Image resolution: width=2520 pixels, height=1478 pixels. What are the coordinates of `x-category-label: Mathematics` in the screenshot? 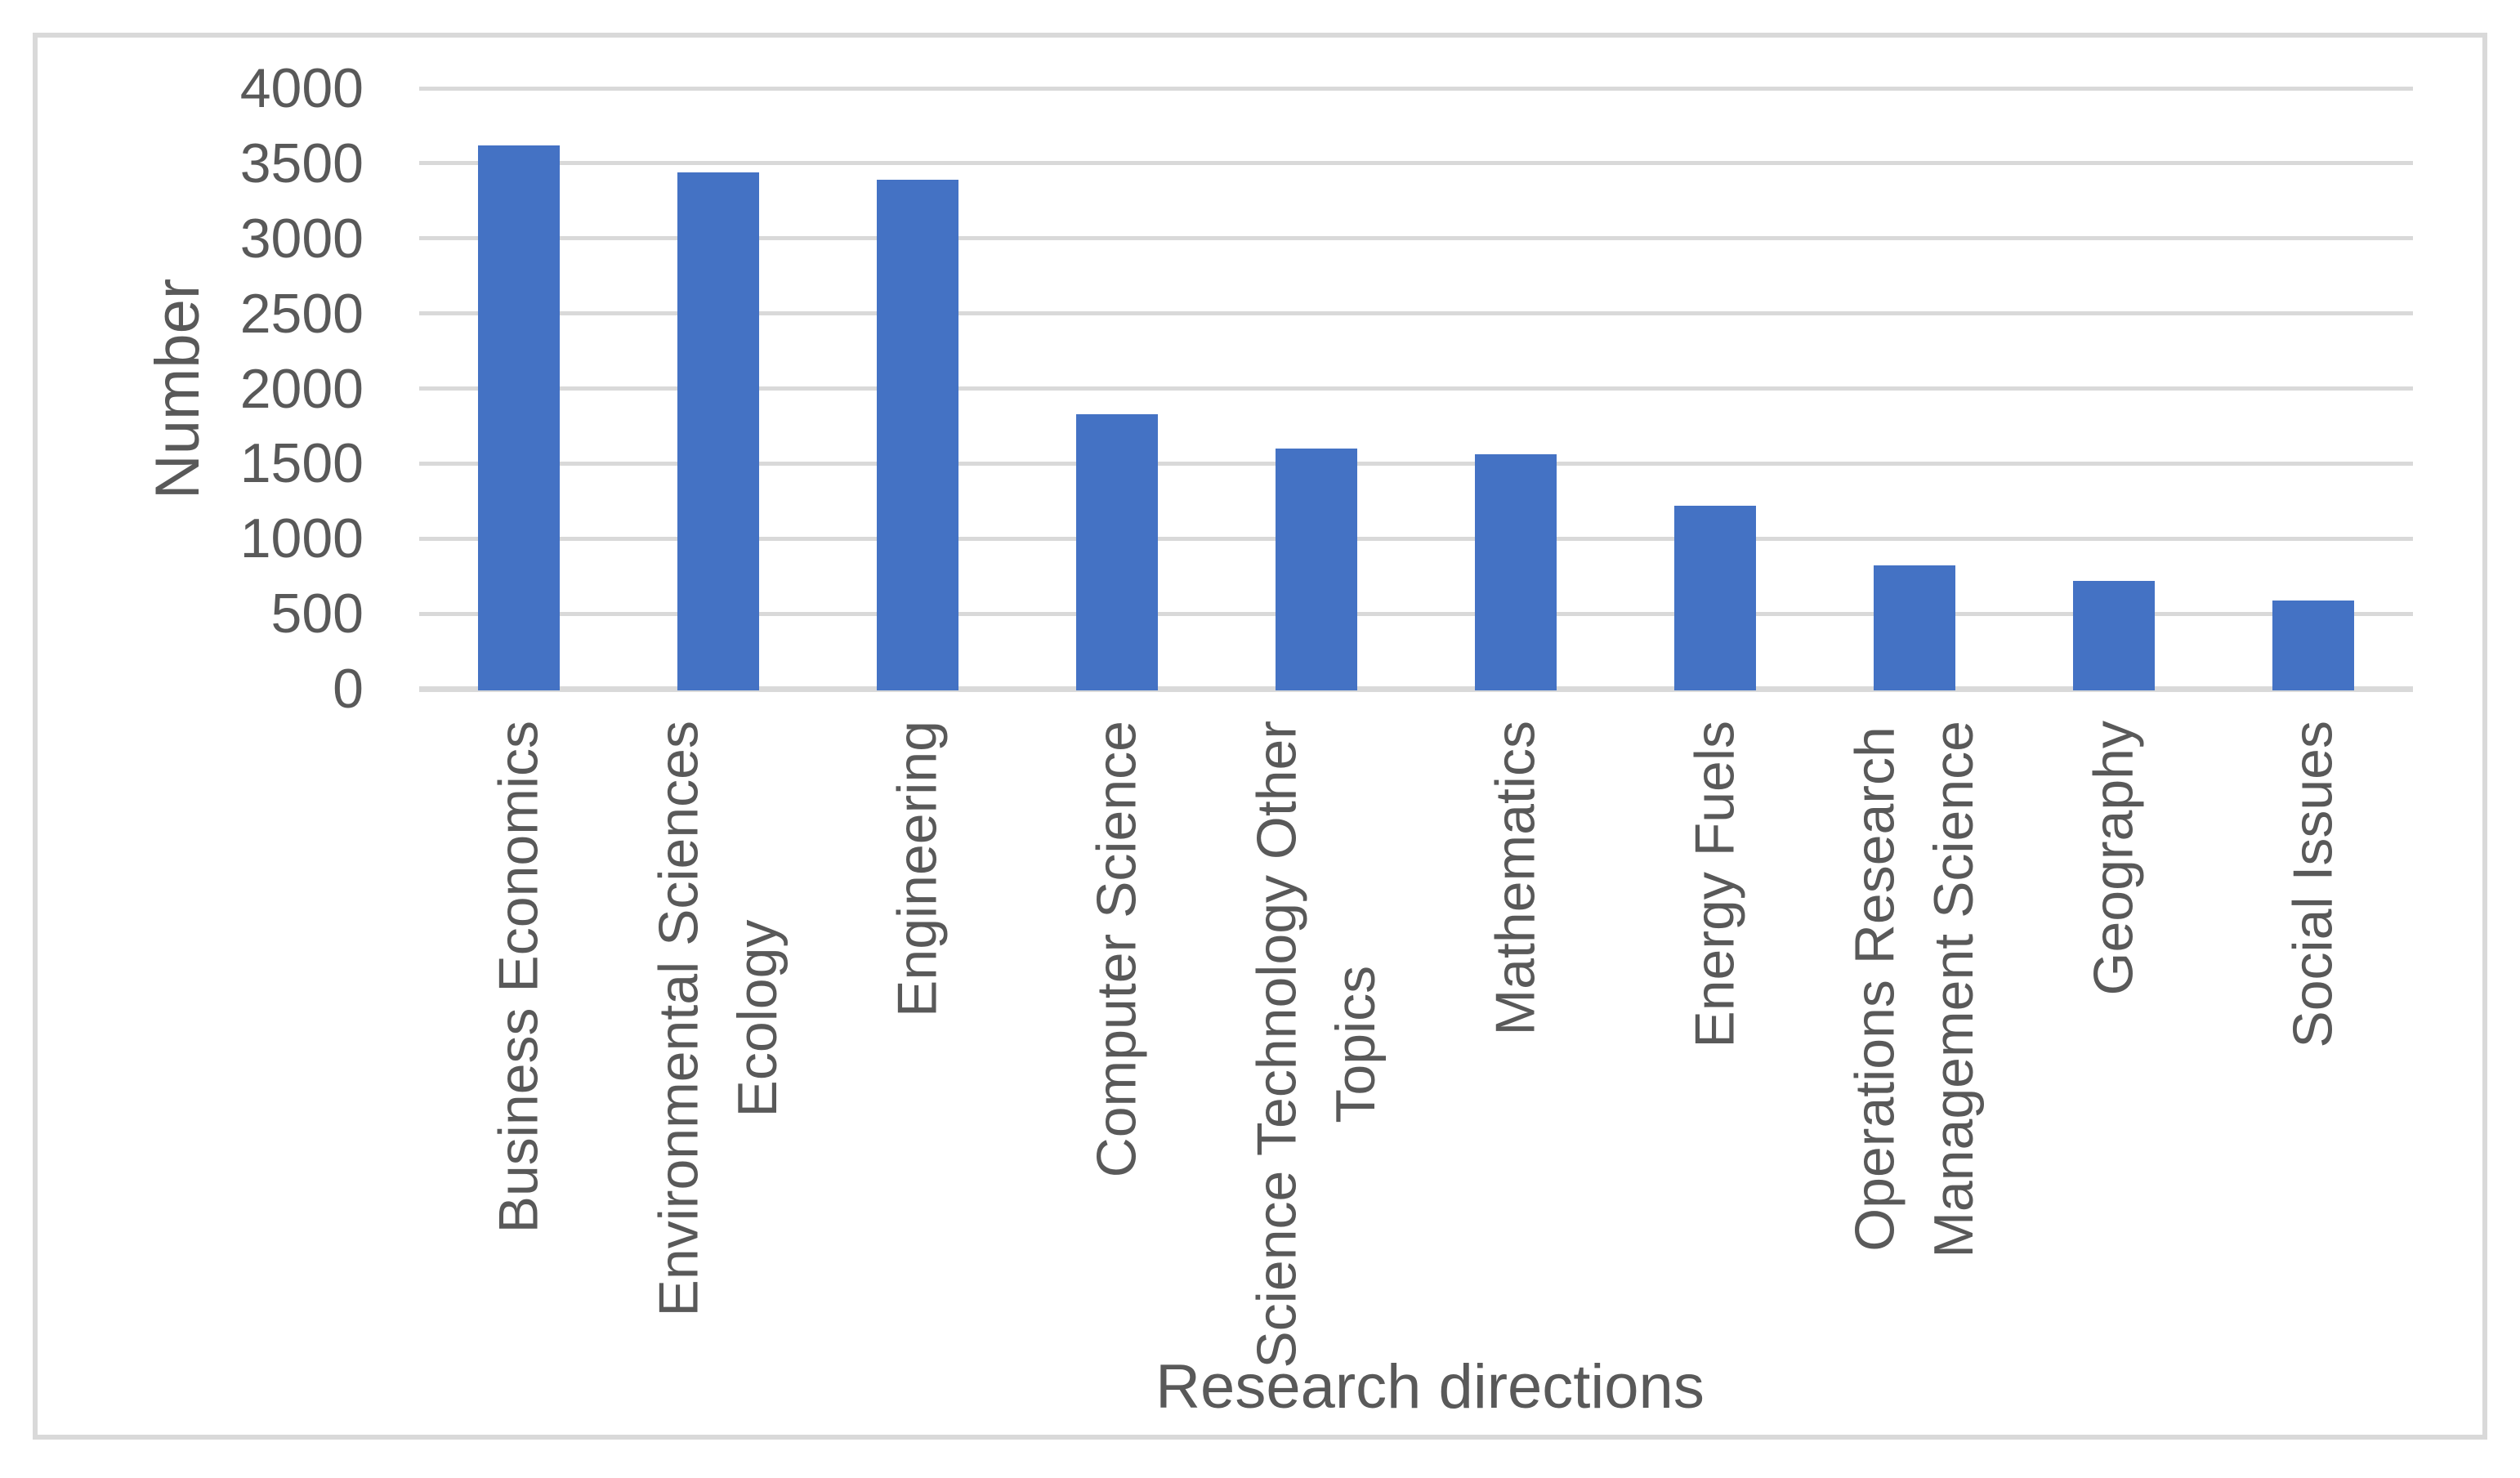 It's located at (1515, 878).